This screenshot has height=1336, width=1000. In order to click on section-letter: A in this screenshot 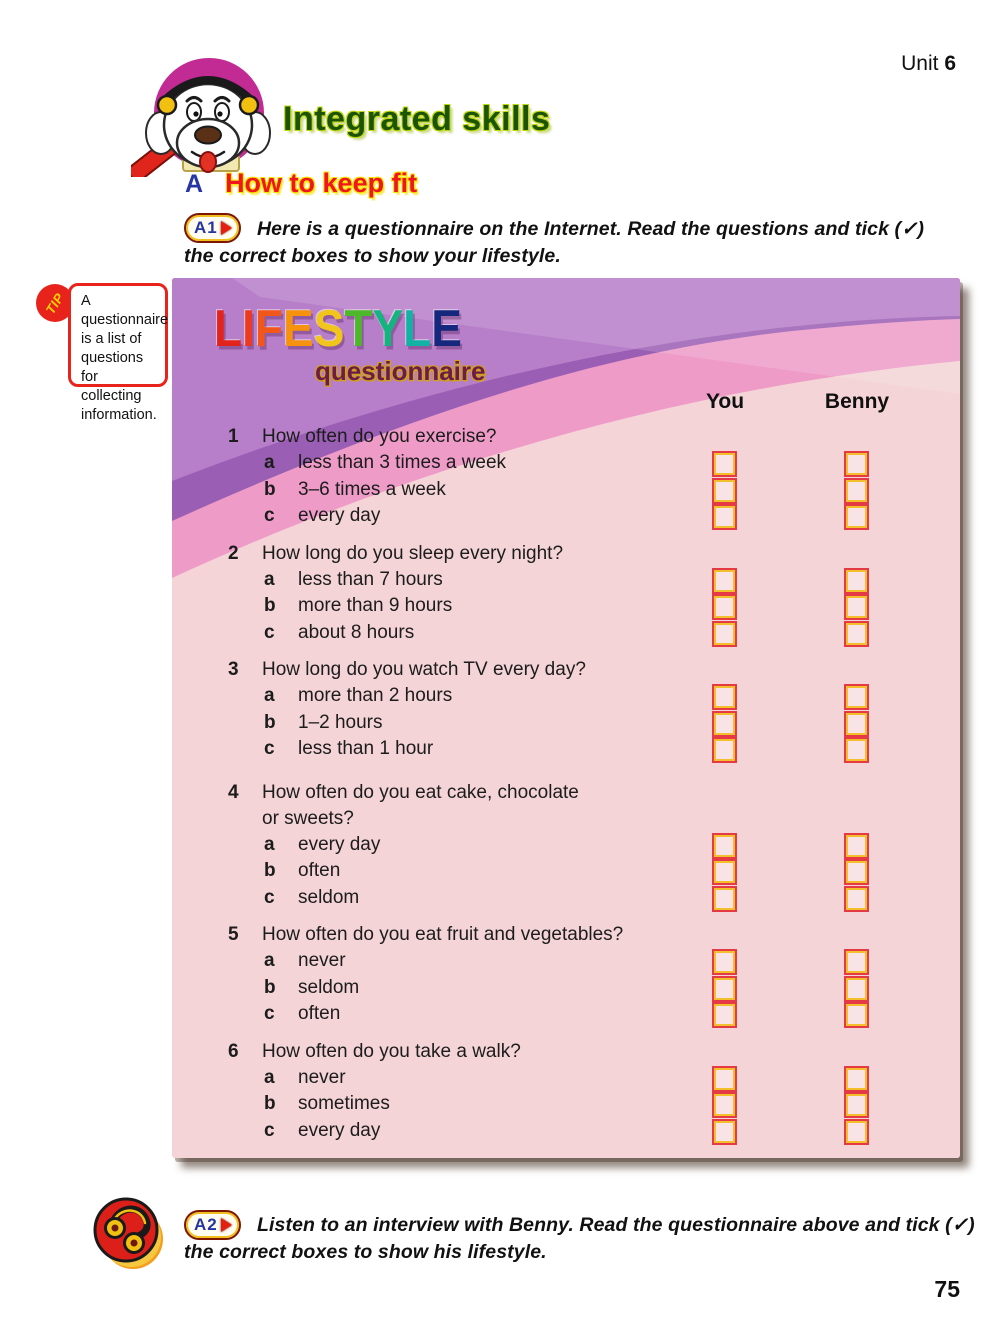, I will do `click(194, 184)`.